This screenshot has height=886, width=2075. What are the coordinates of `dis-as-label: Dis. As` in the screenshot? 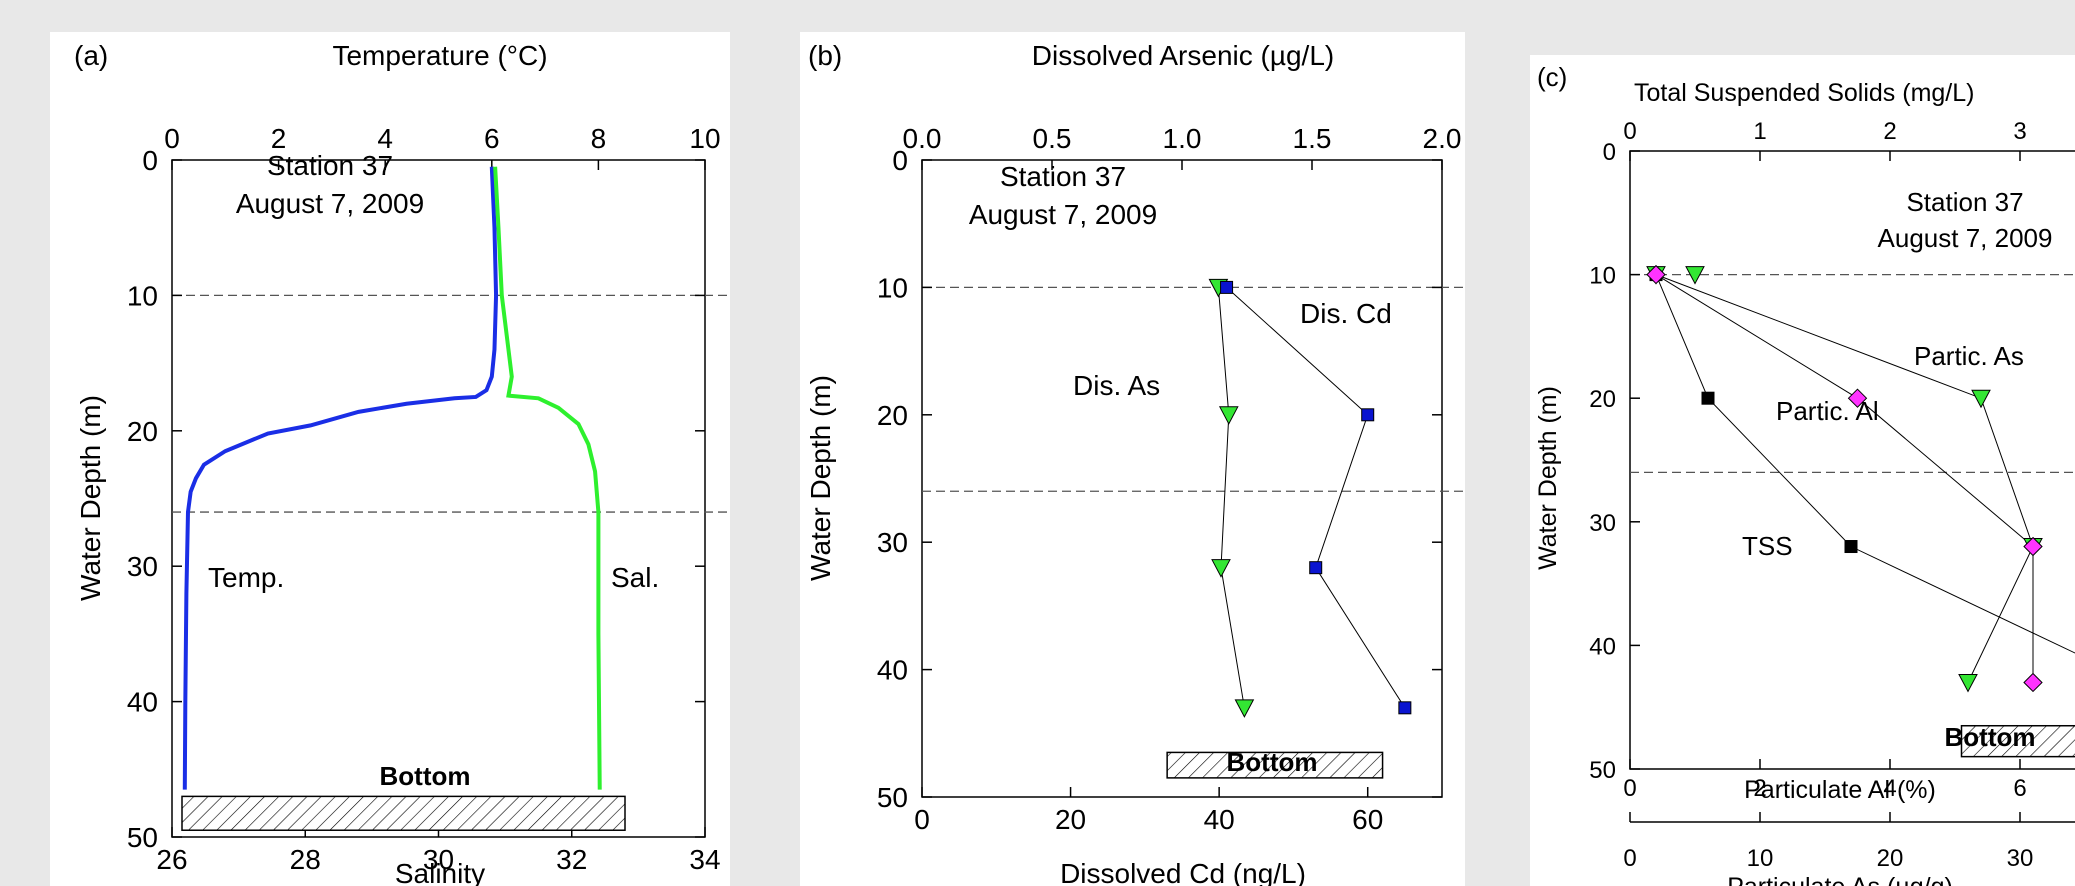 It's located at (1116, 385).